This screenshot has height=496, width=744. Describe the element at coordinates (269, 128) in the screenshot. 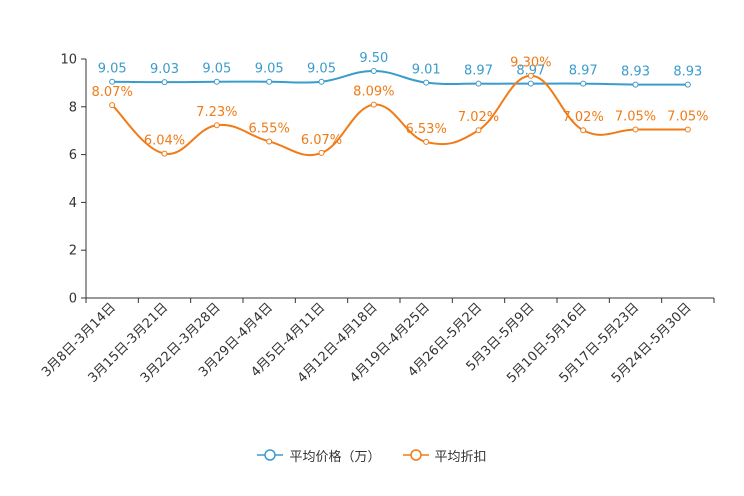

I see `series-1-label-3: 6.55%` at that location.